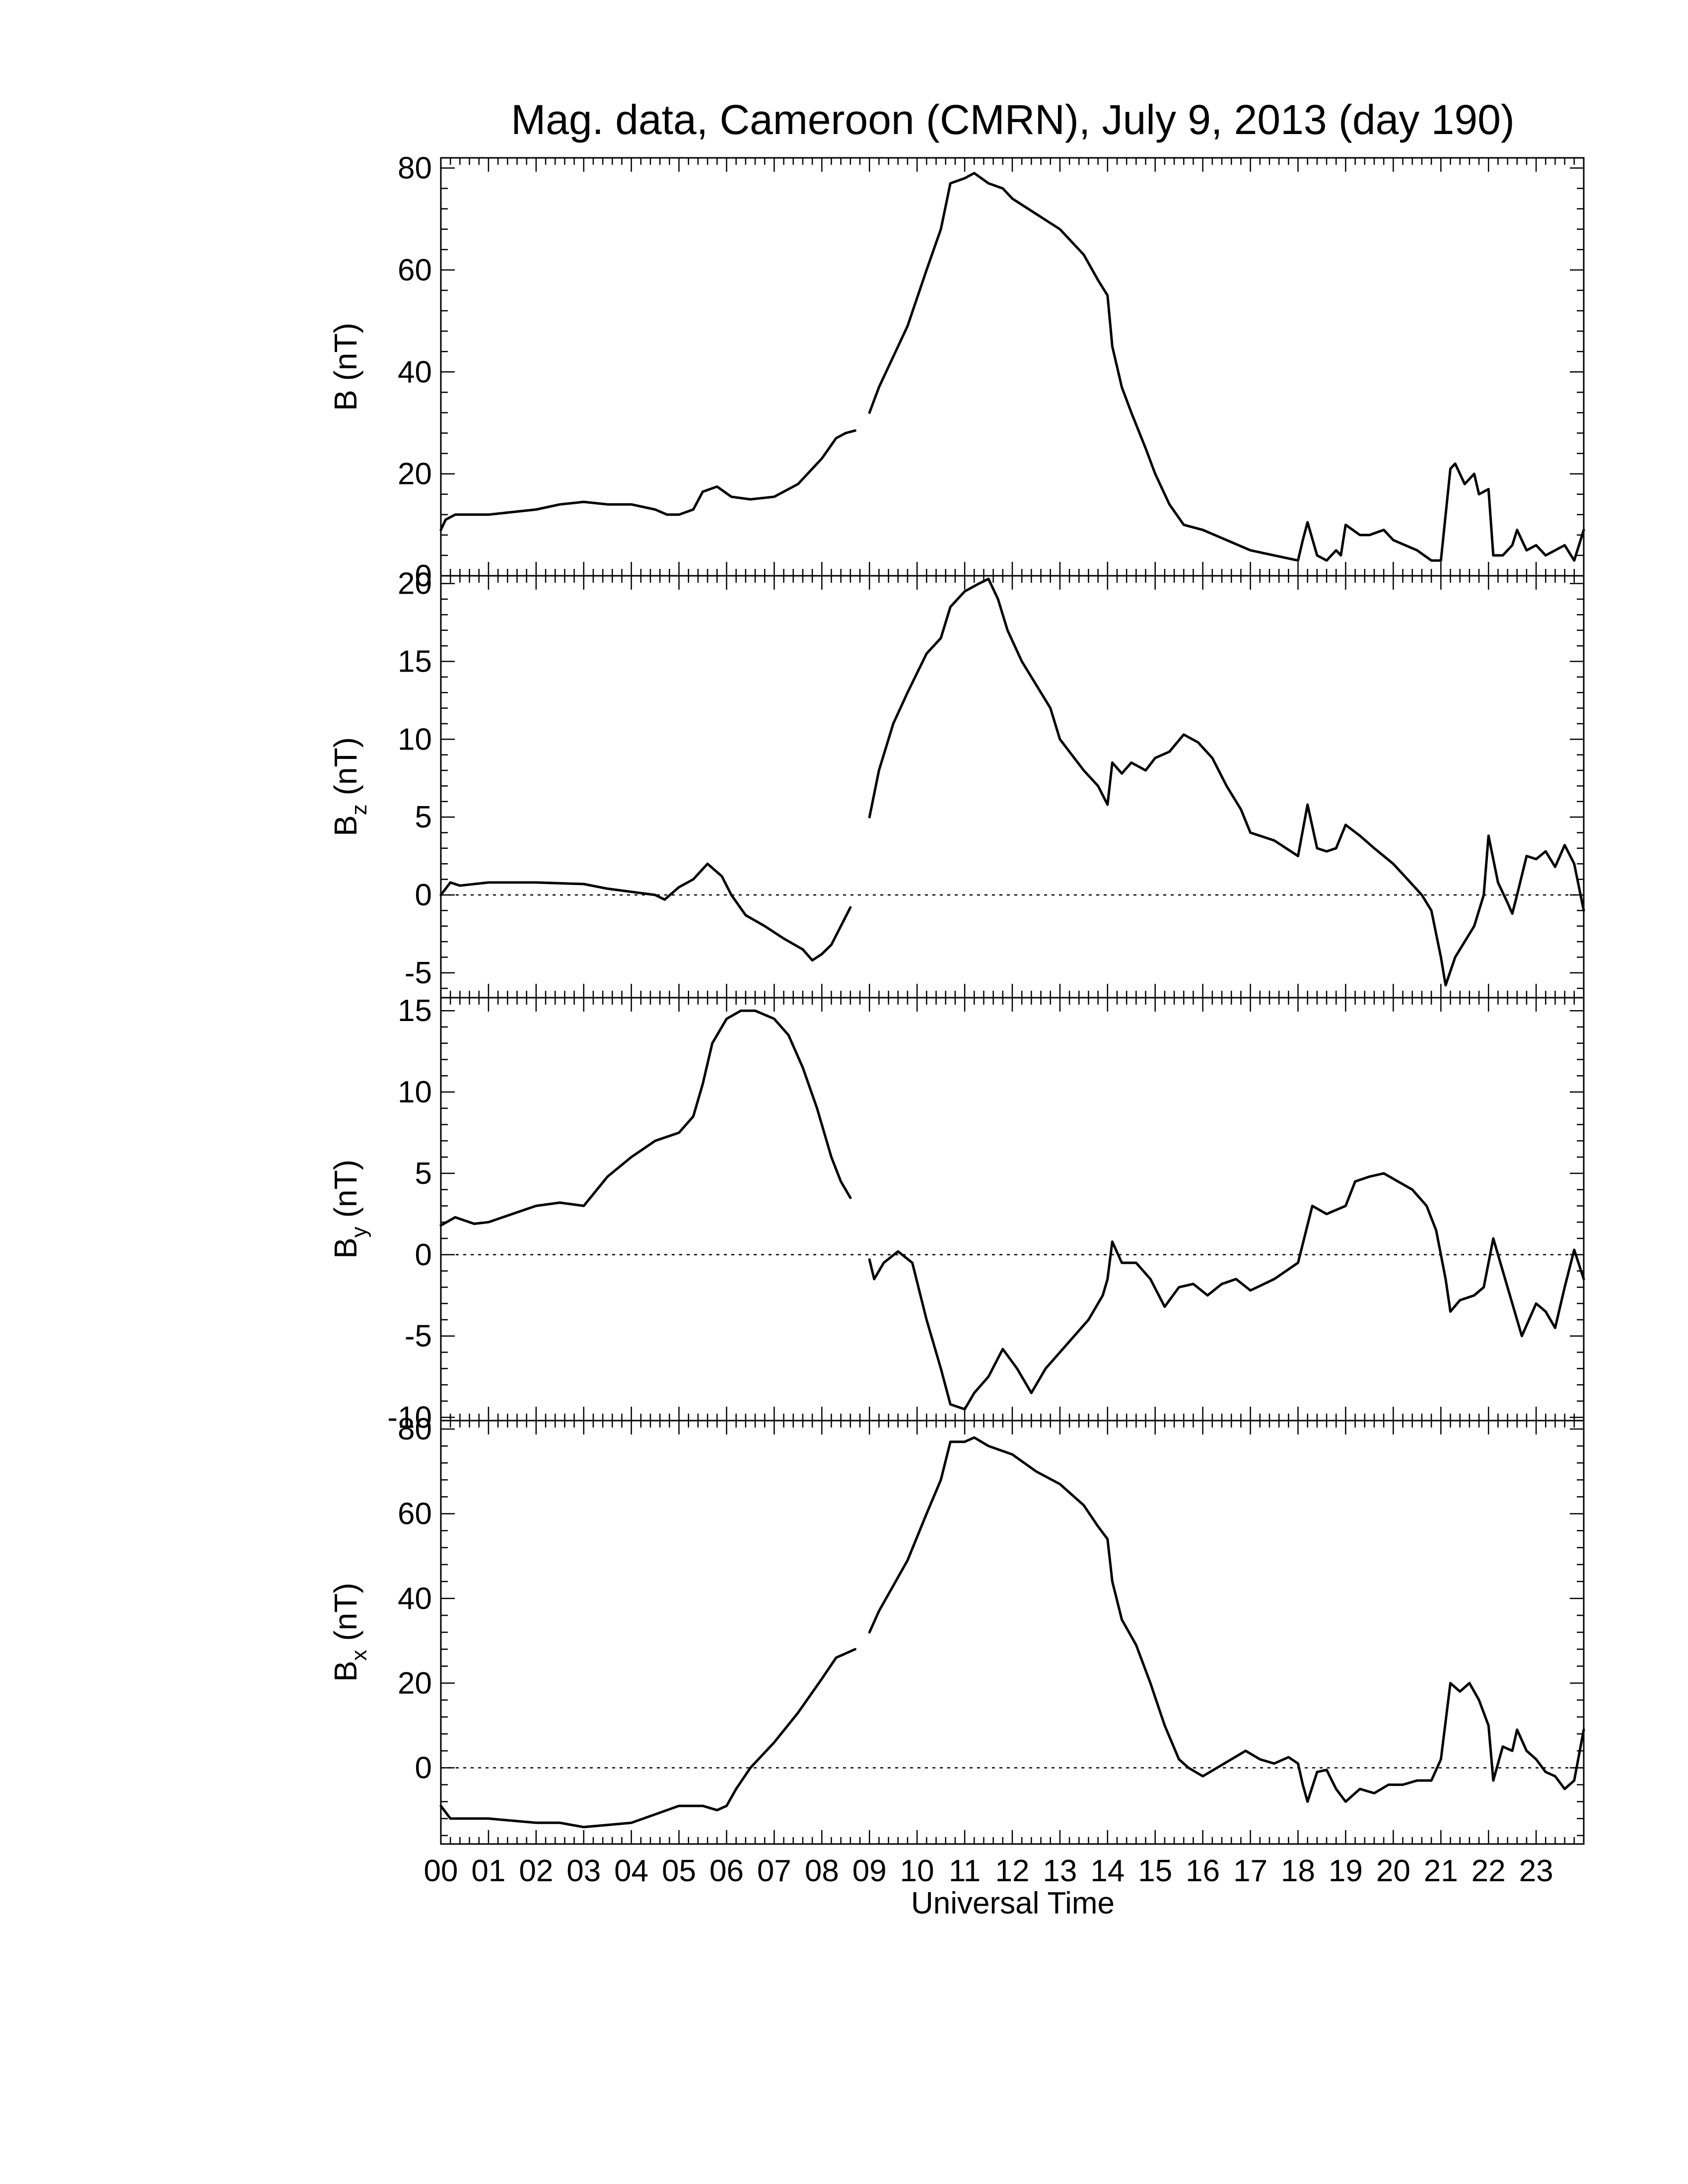 This screenshot has width=1688, height=2184. Describe the element at coordinates (1012, 1871) in the screenshot. I see `x-tick-label: 12` at that location.